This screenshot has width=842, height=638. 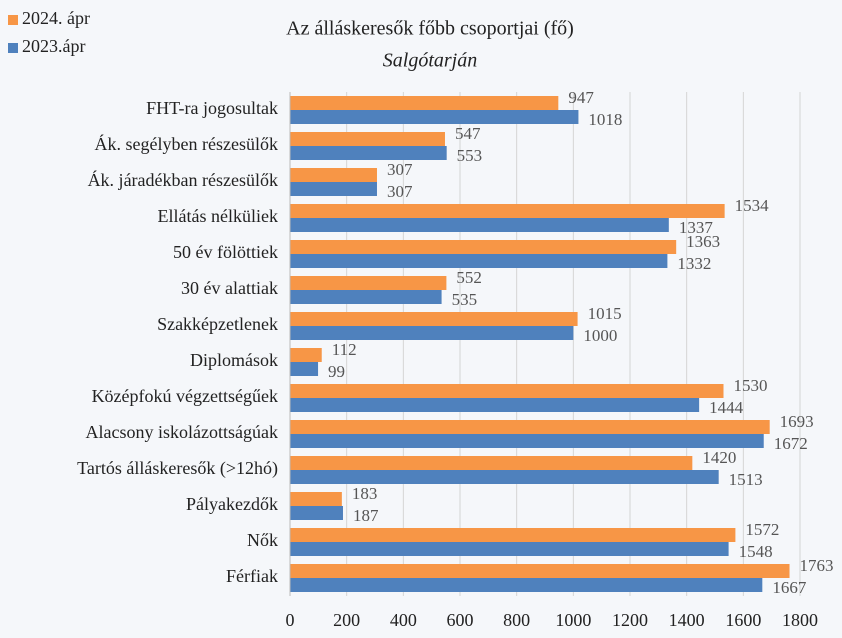 What do you see at coordinates (469, 277) in the screenshot?
I see `value-label: 552` at bounding box center [469, 277].